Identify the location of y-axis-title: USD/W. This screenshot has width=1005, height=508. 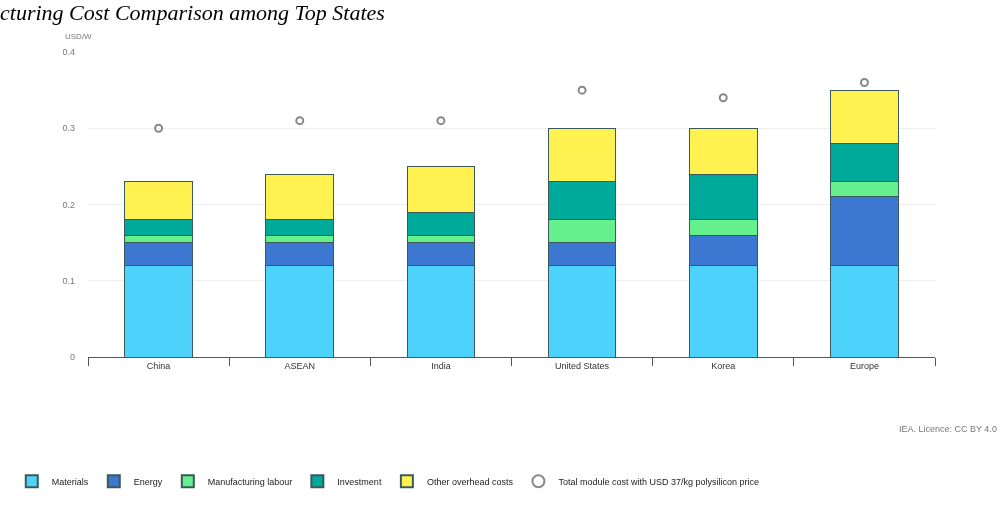
(79, 36).